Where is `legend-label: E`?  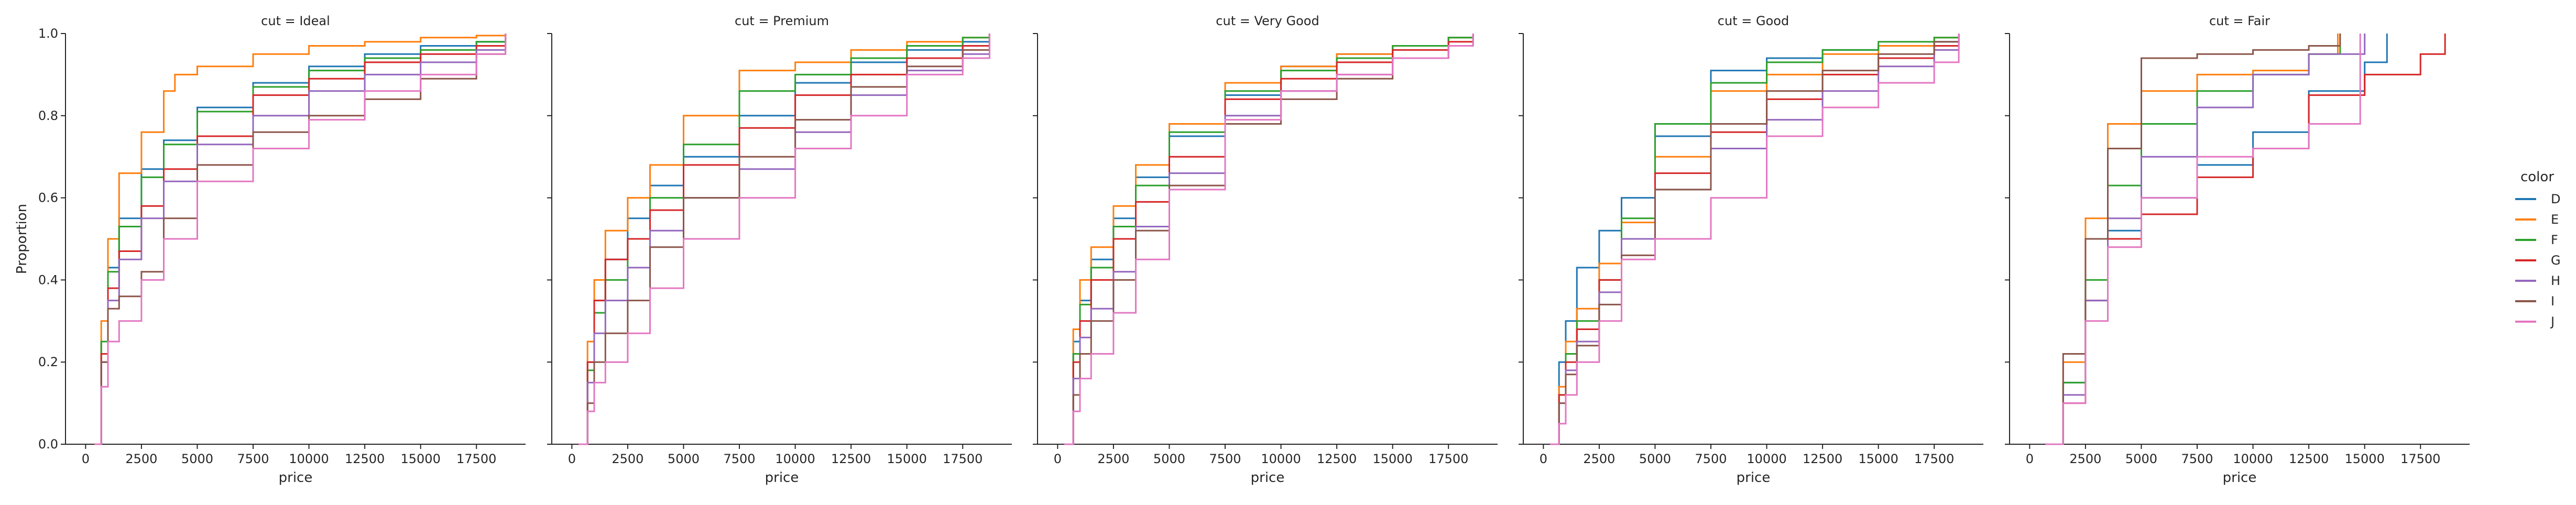 legend-label: E is located at coordinates (2555, 219).